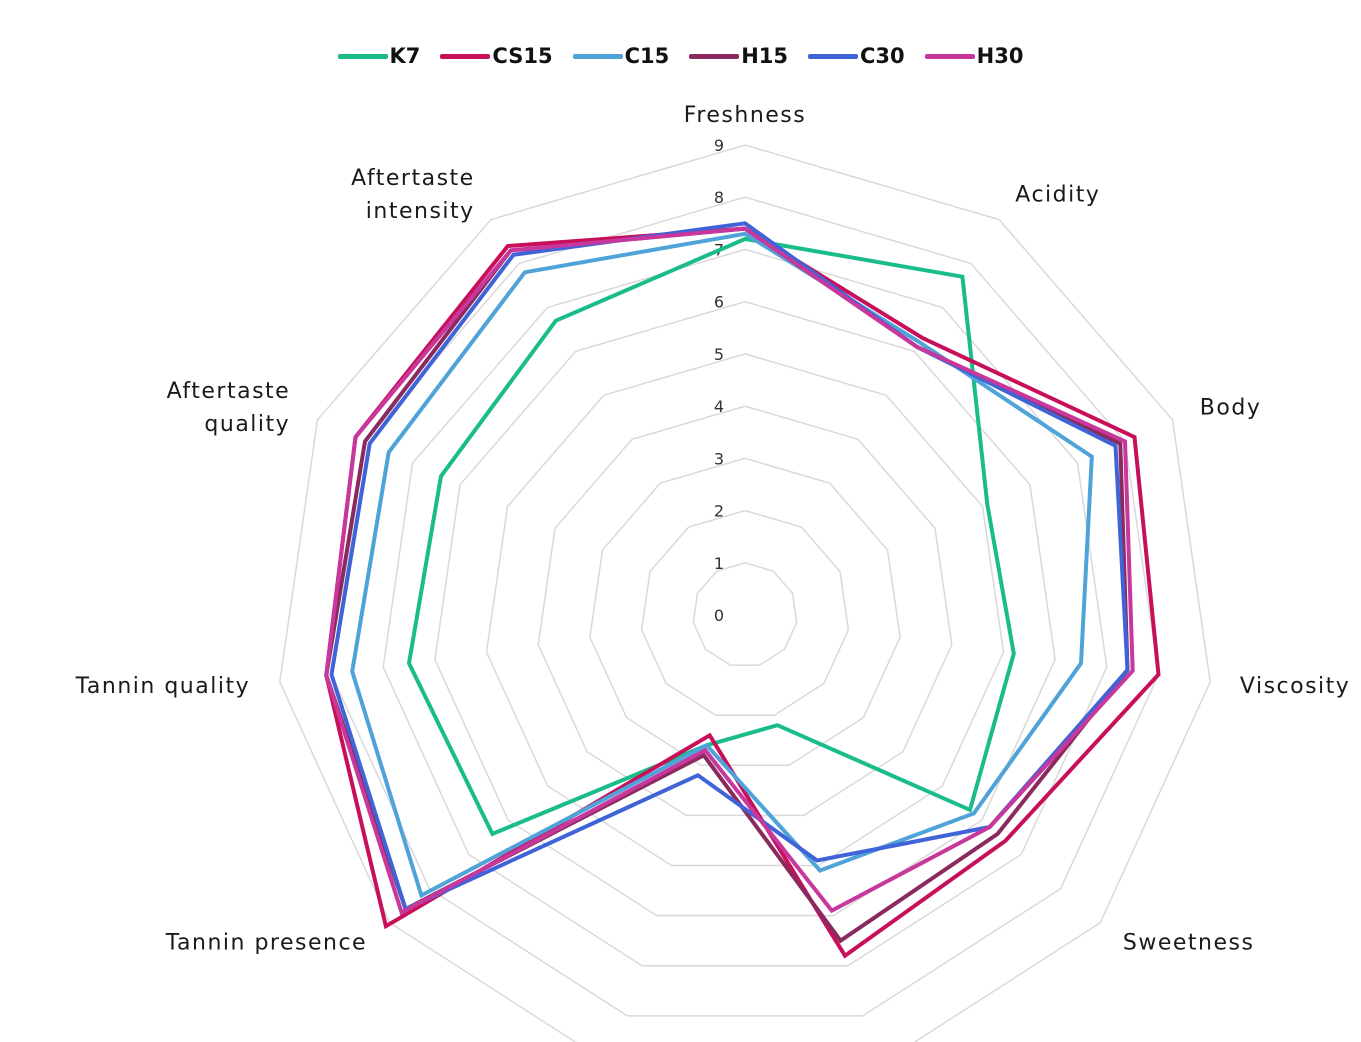  I want to click on tick-label-9: 9, so click(719, 145).